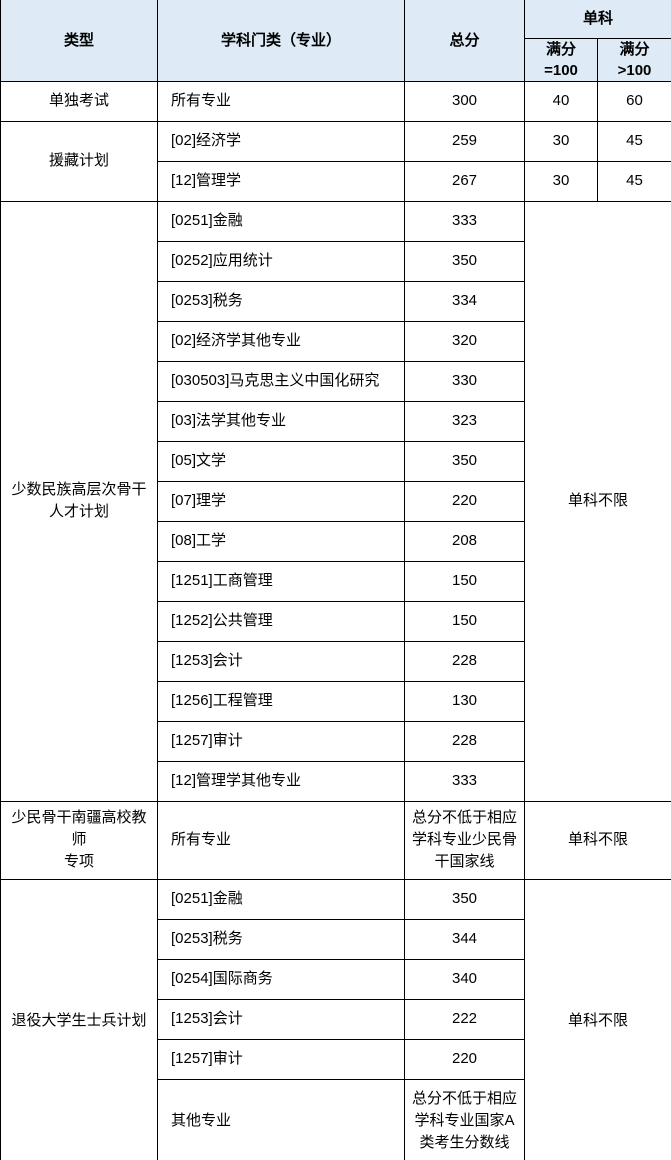 The height and width of the screenshot is (1160, 671). What do you see at coordinates (561, 101) in the screenshot?
I see `full100-cell: 40` at bounding box center [561, 101].